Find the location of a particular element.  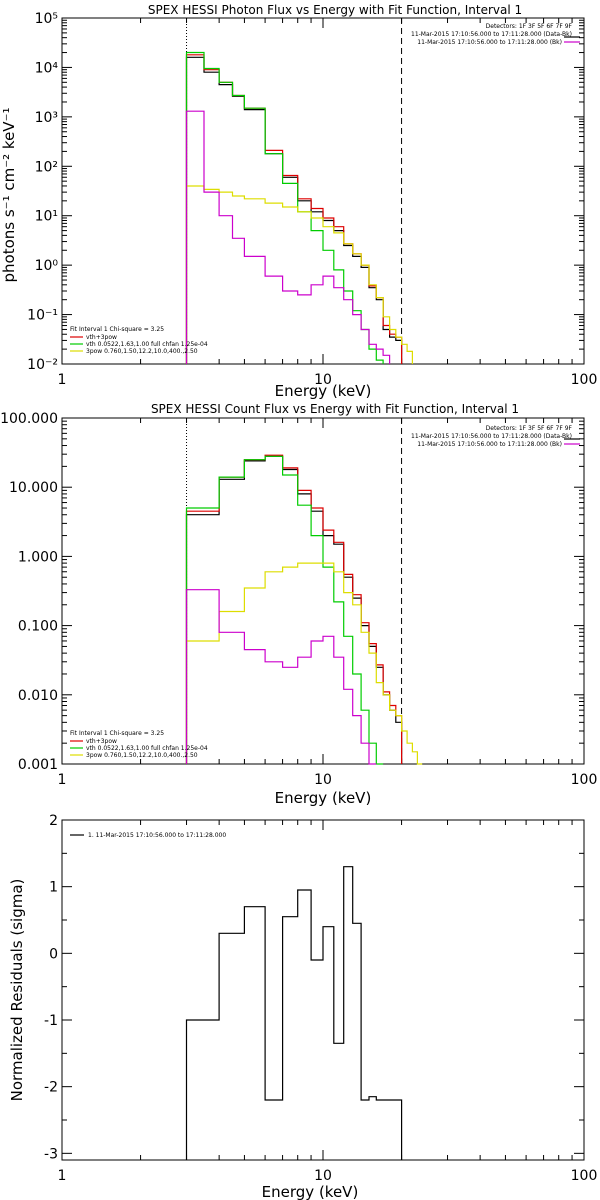

photon-flux-y-tick-label: 10¹ is located at coordinates (46, 217).